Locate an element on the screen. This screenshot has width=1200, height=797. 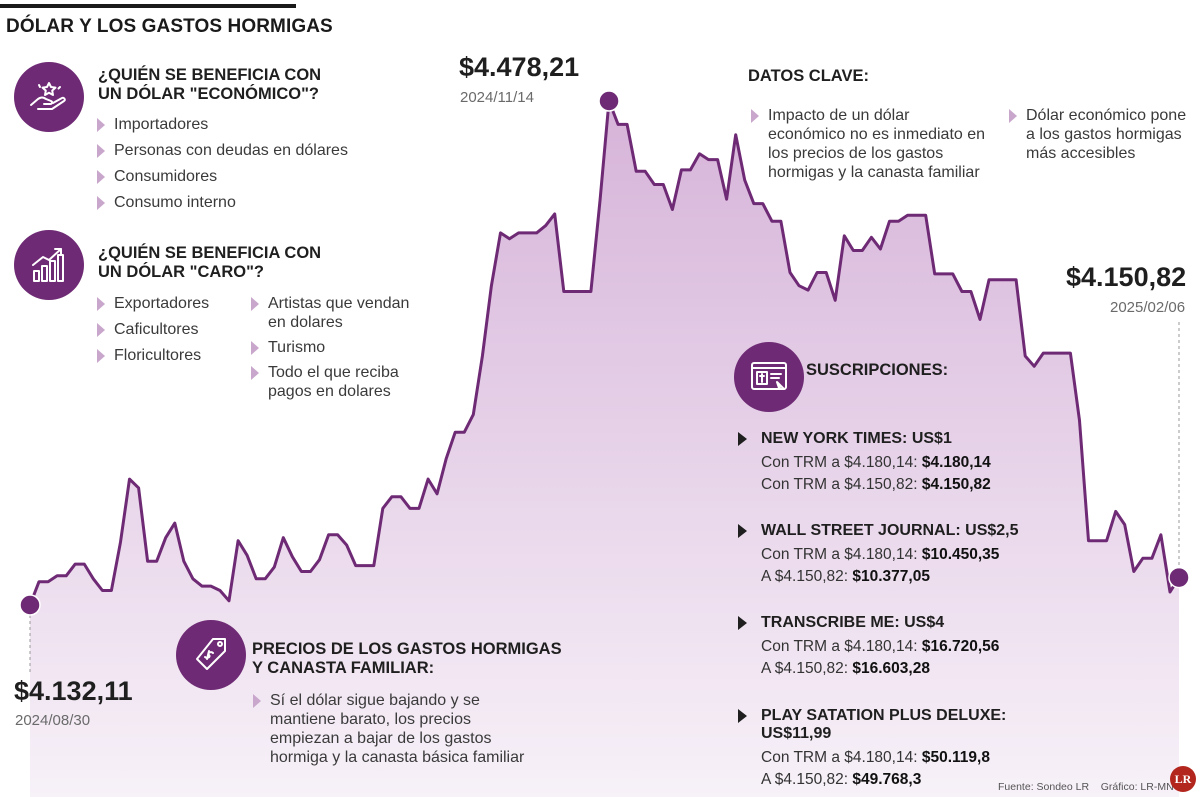
start-point-marker is located at coordinates (30, 605).